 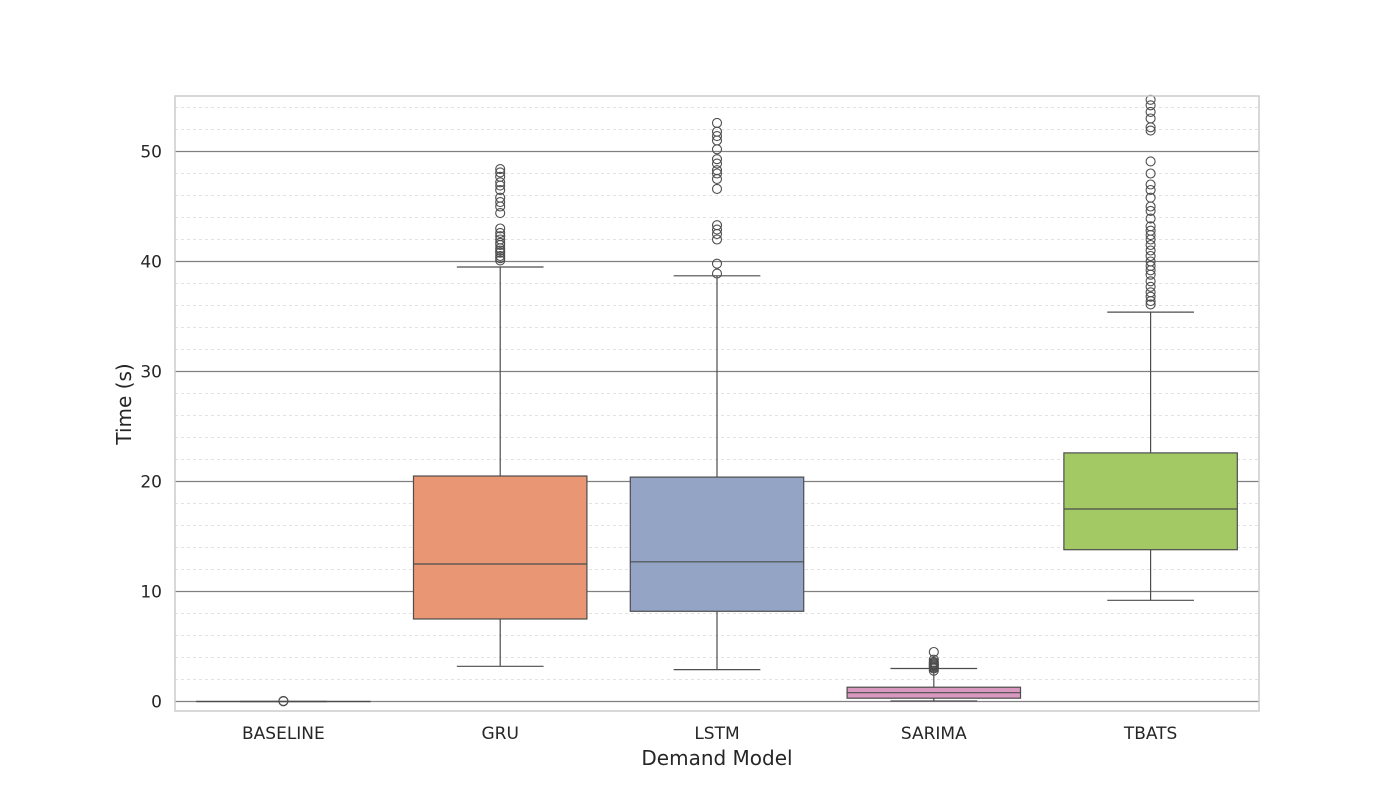 I want to click on x-tick-label: BASELINE, so click(x=283, y=734).